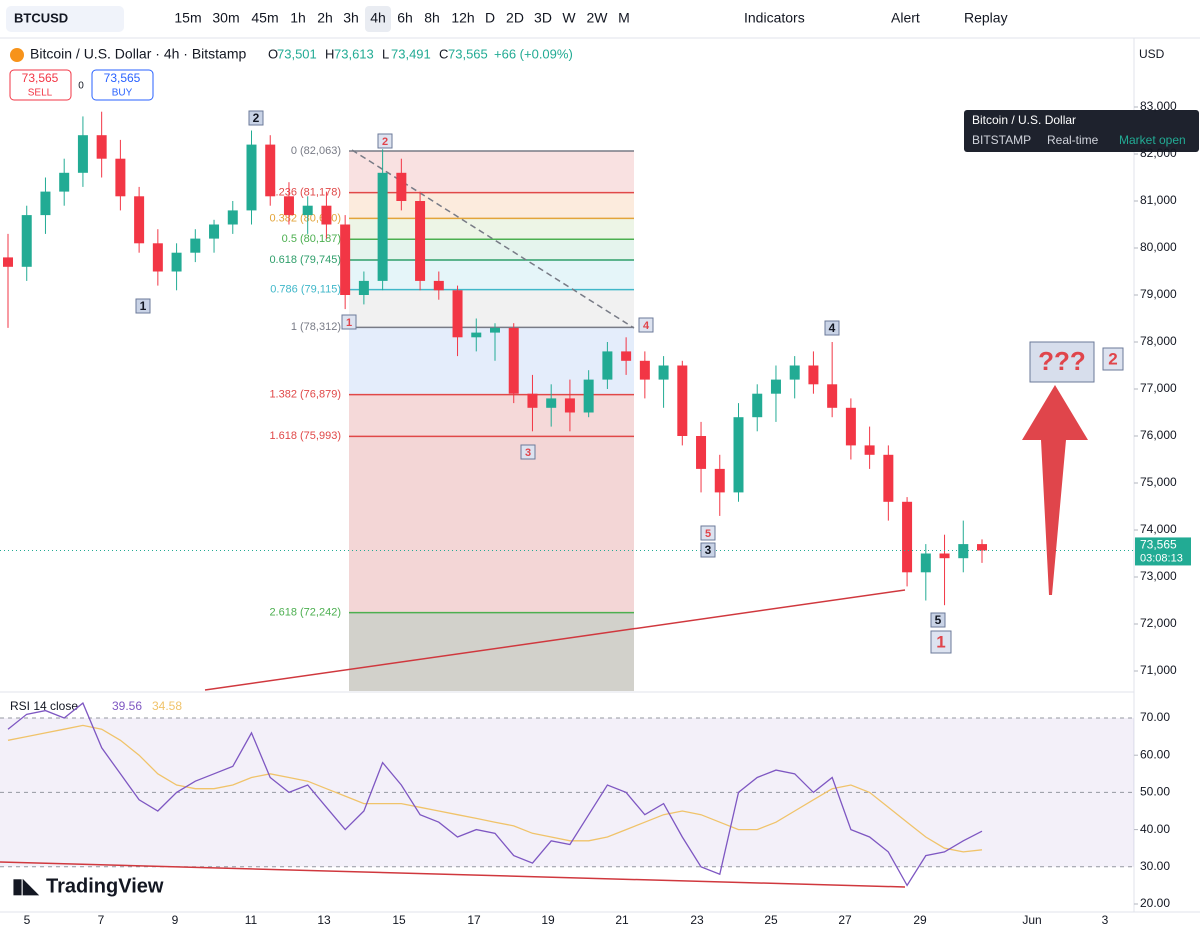  I want to click on fib-label: 1 (78,312), so click(316, 327).